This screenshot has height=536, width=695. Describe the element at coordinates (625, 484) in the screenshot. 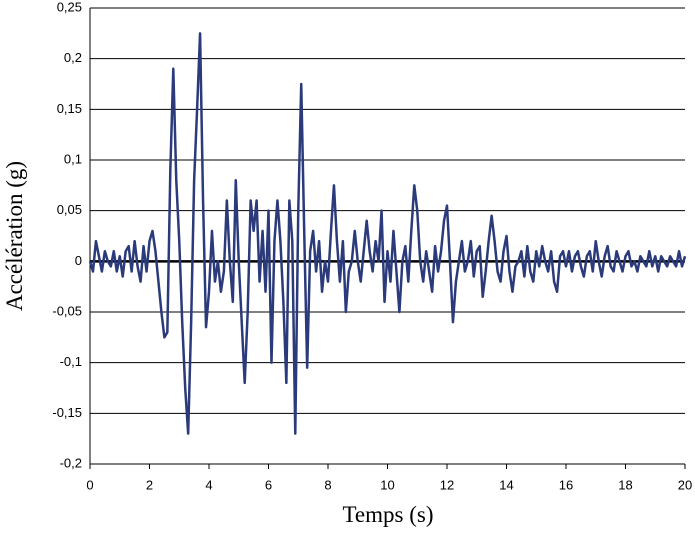

I see `x-tick-label: 18` at that location.